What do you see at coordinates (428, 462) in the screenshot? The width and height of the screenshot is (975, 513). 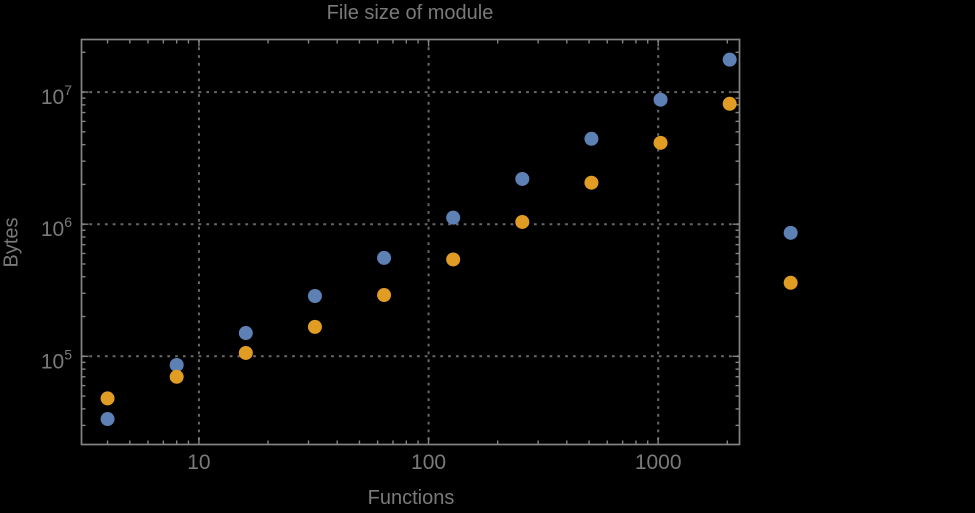 I see `x-tick-label: 100` at bounding box center [428, 462].